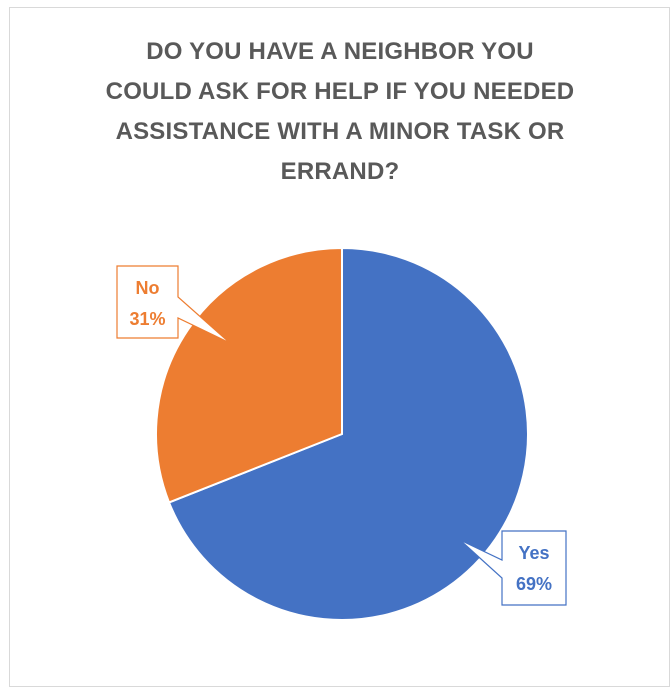  What do you see at coordinates (148, 288) in the screenshot?
I see `data-label-category: No` at bounding box center [148, 288].